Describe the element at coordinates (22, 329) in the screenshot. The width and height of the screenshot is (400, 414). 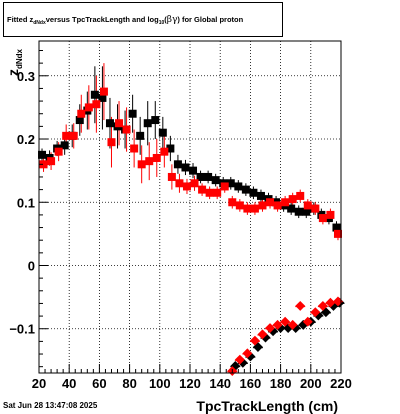
I see `y-tick-label: −0.1` at that location.